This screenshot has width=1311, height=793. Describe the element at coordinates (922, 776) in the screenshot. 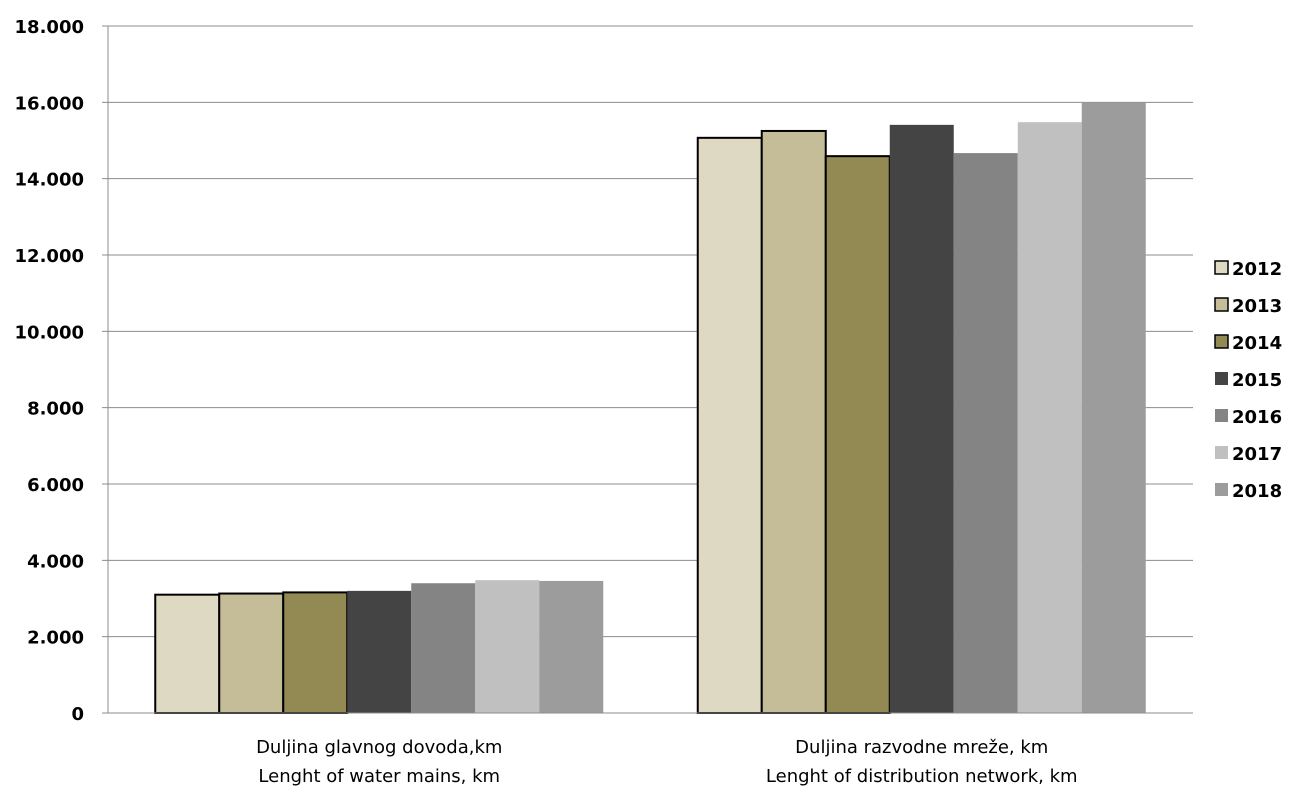

I see `category-label: Lenght of distribution network, km` at that location.